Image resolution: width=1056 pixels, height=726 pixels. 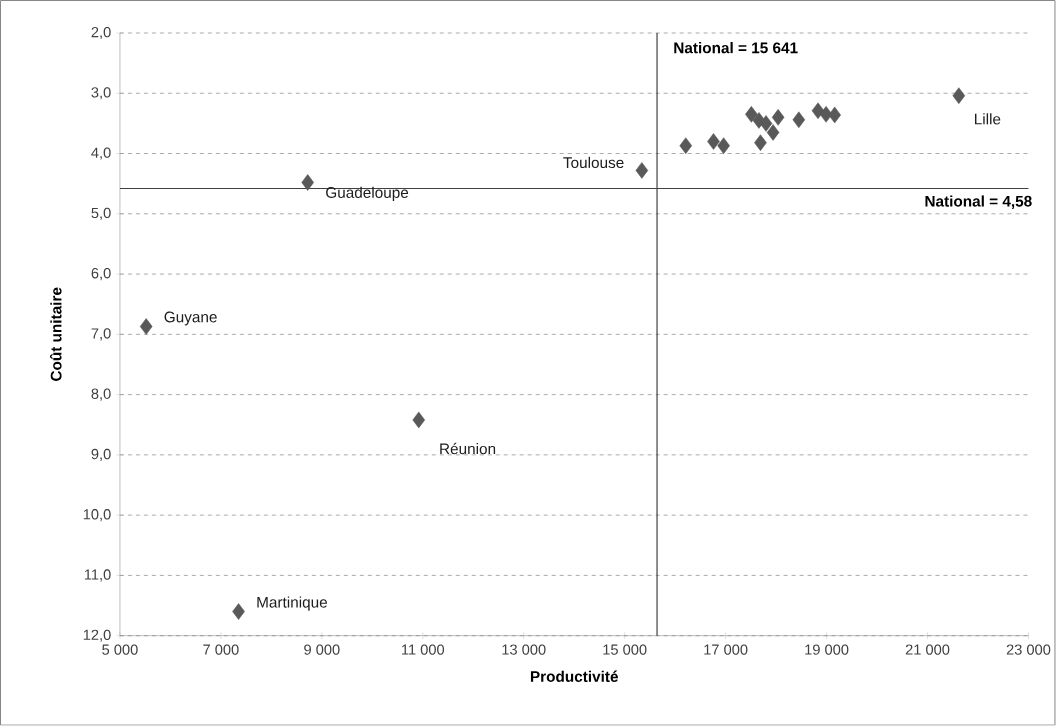 What do you see at coordinates (101, 455) in the screenshot?
I see `y-tick-label: 9,0` at bounding box center [101, 455].